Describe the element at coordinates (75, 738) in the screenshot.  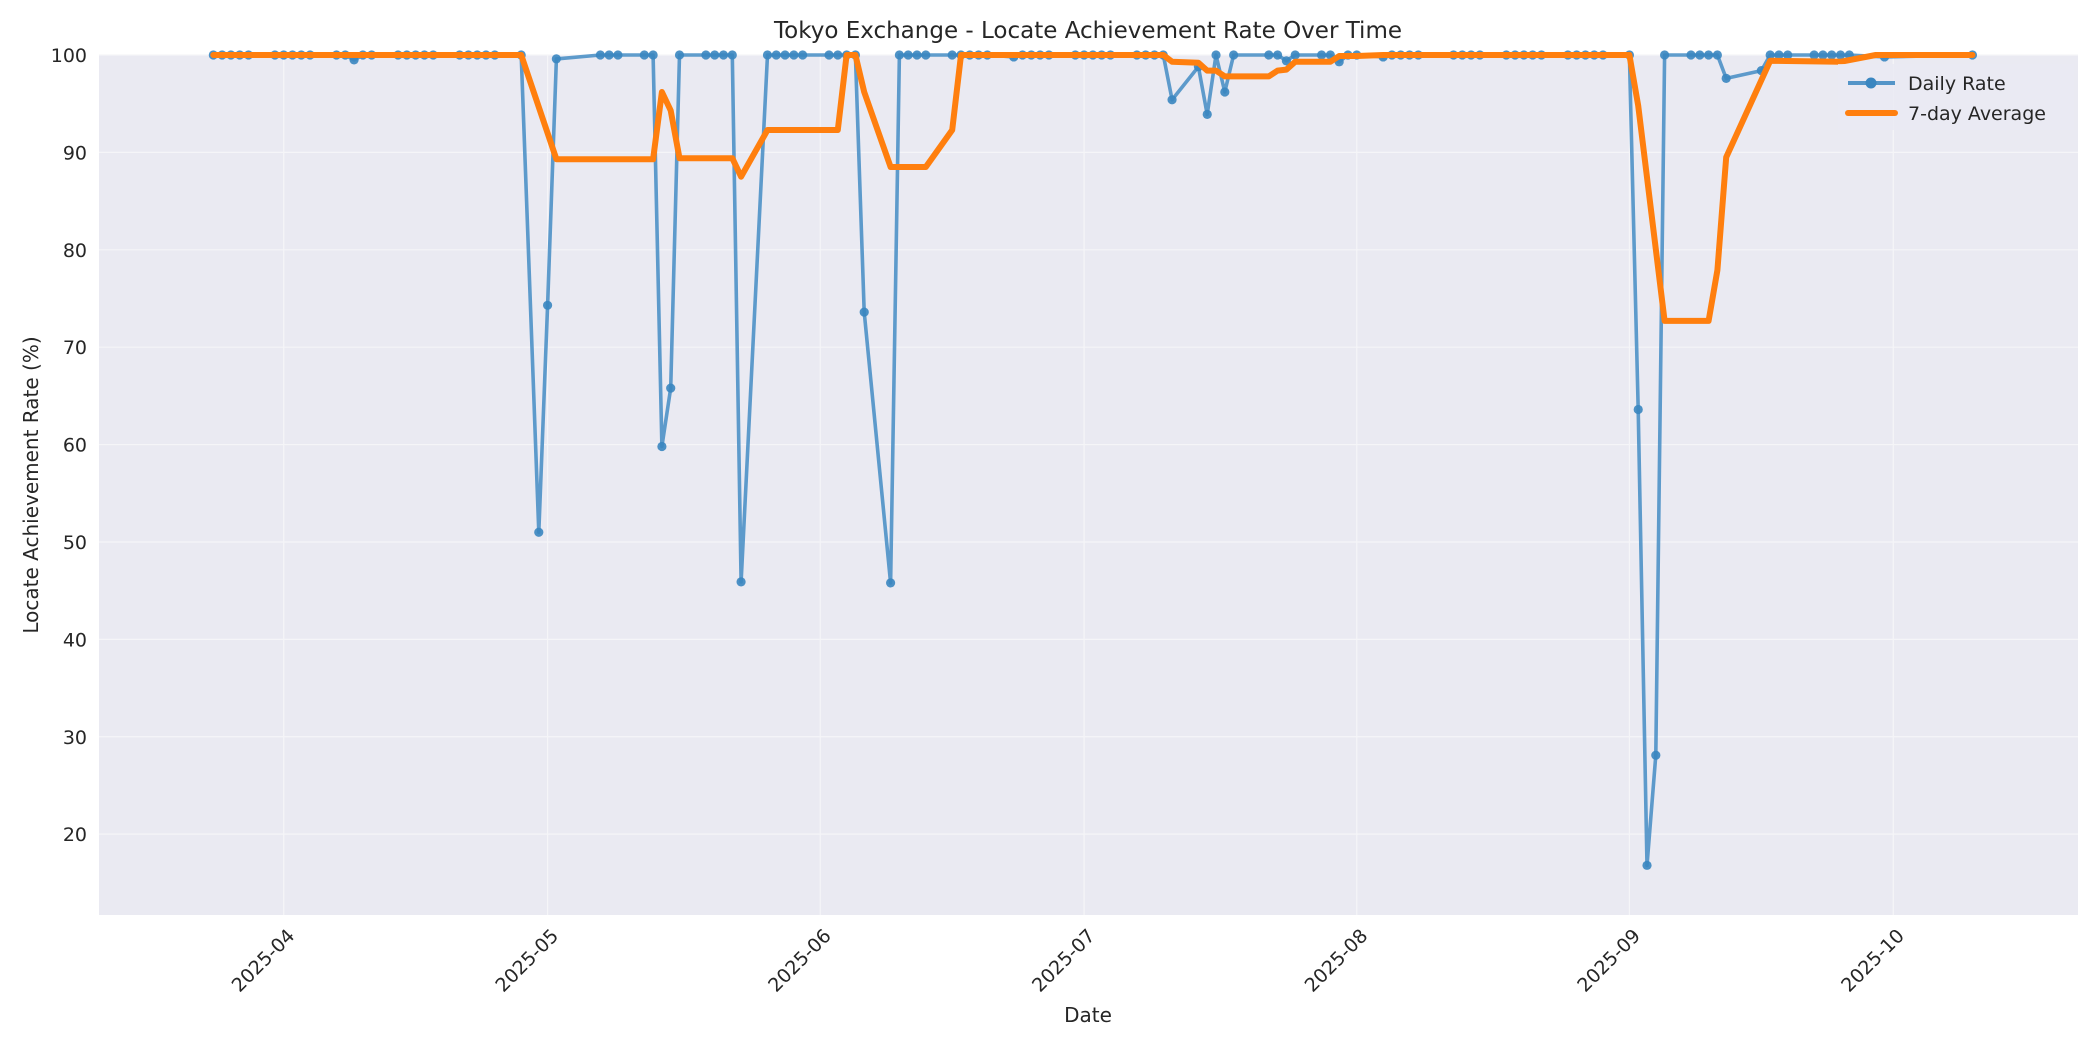
I see `y-tick-label: 30` at that location.